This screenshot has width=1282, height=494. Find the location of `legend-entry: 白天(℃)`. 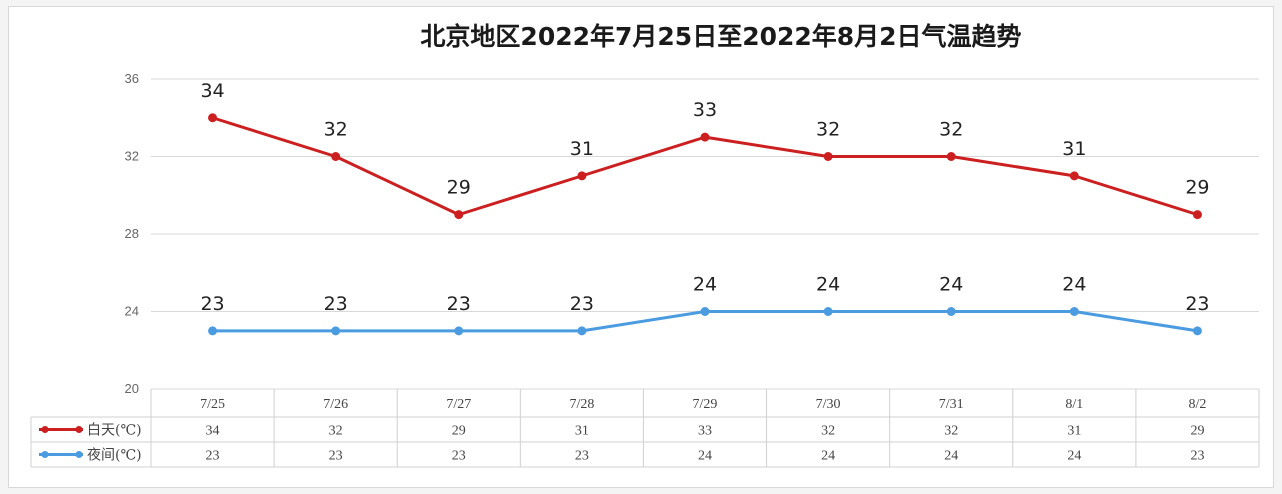

legend-entry: 白天(℃) is located at coordinates (114, 431).